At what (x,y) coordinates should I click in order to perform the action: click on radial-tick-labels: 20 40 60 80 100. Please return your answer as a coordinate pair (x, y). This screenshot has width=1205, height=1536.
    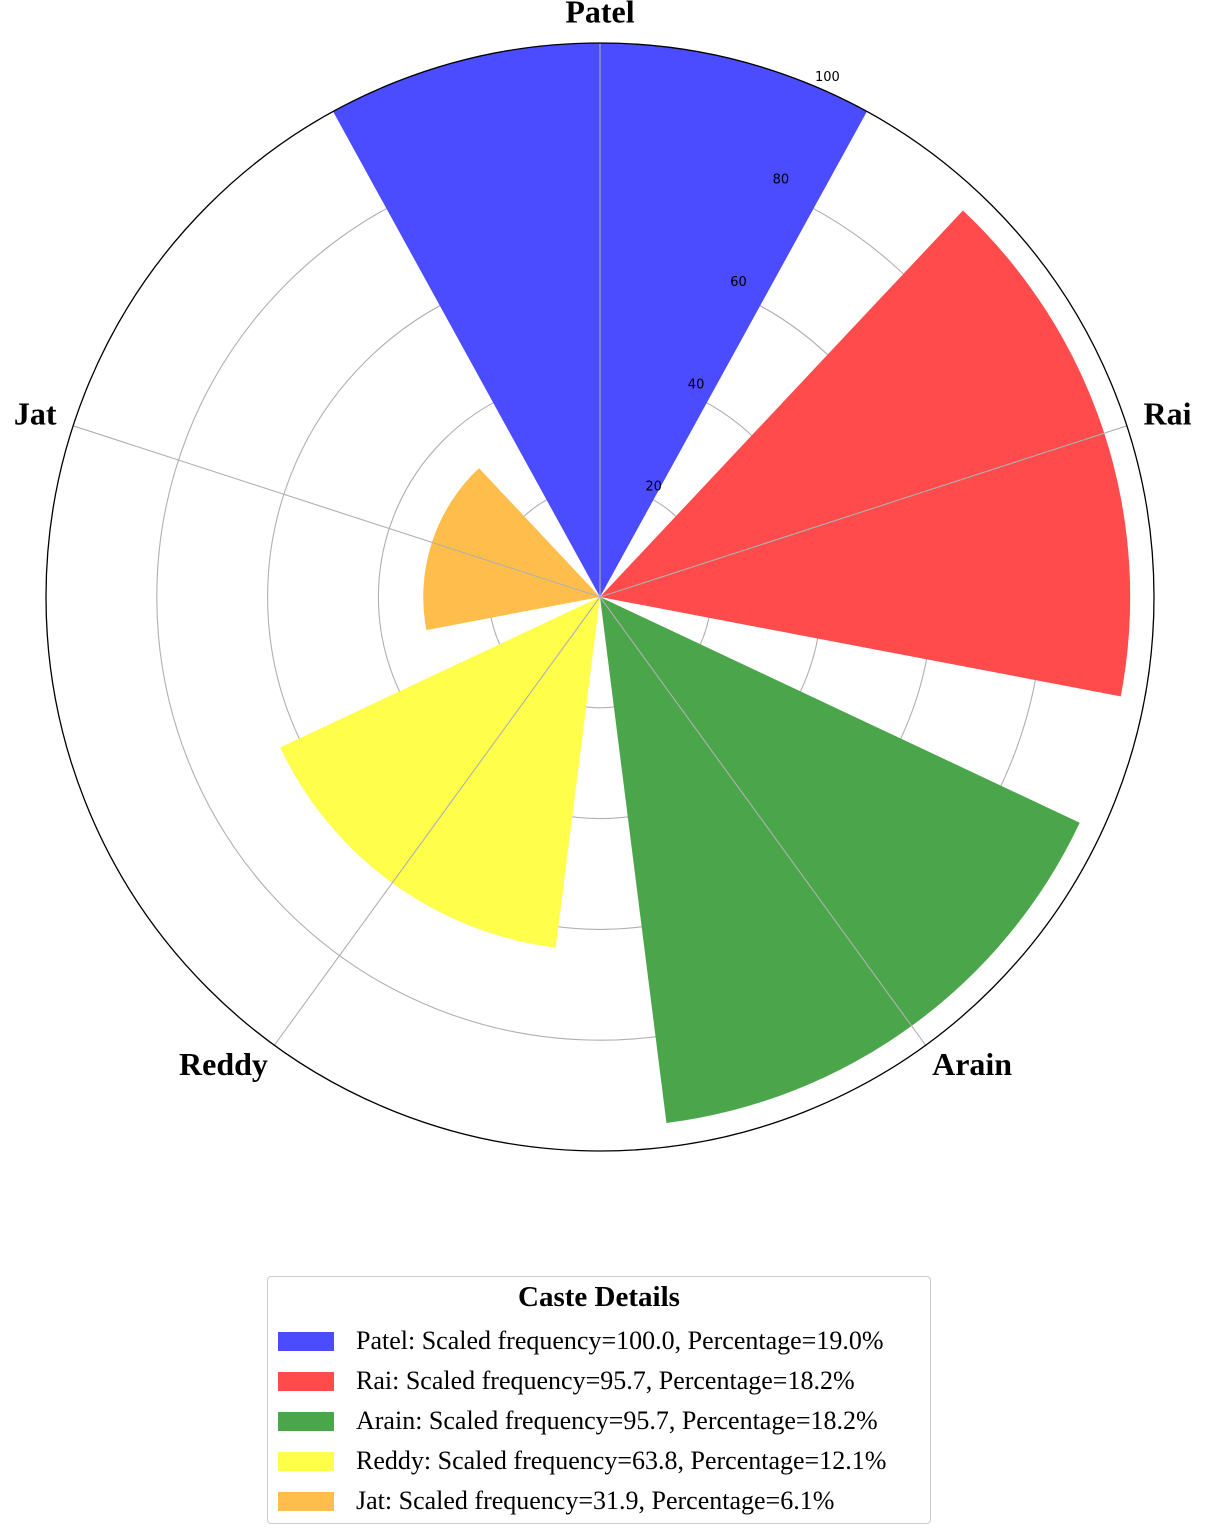
    Looking at the image, I should click on (742, 282).